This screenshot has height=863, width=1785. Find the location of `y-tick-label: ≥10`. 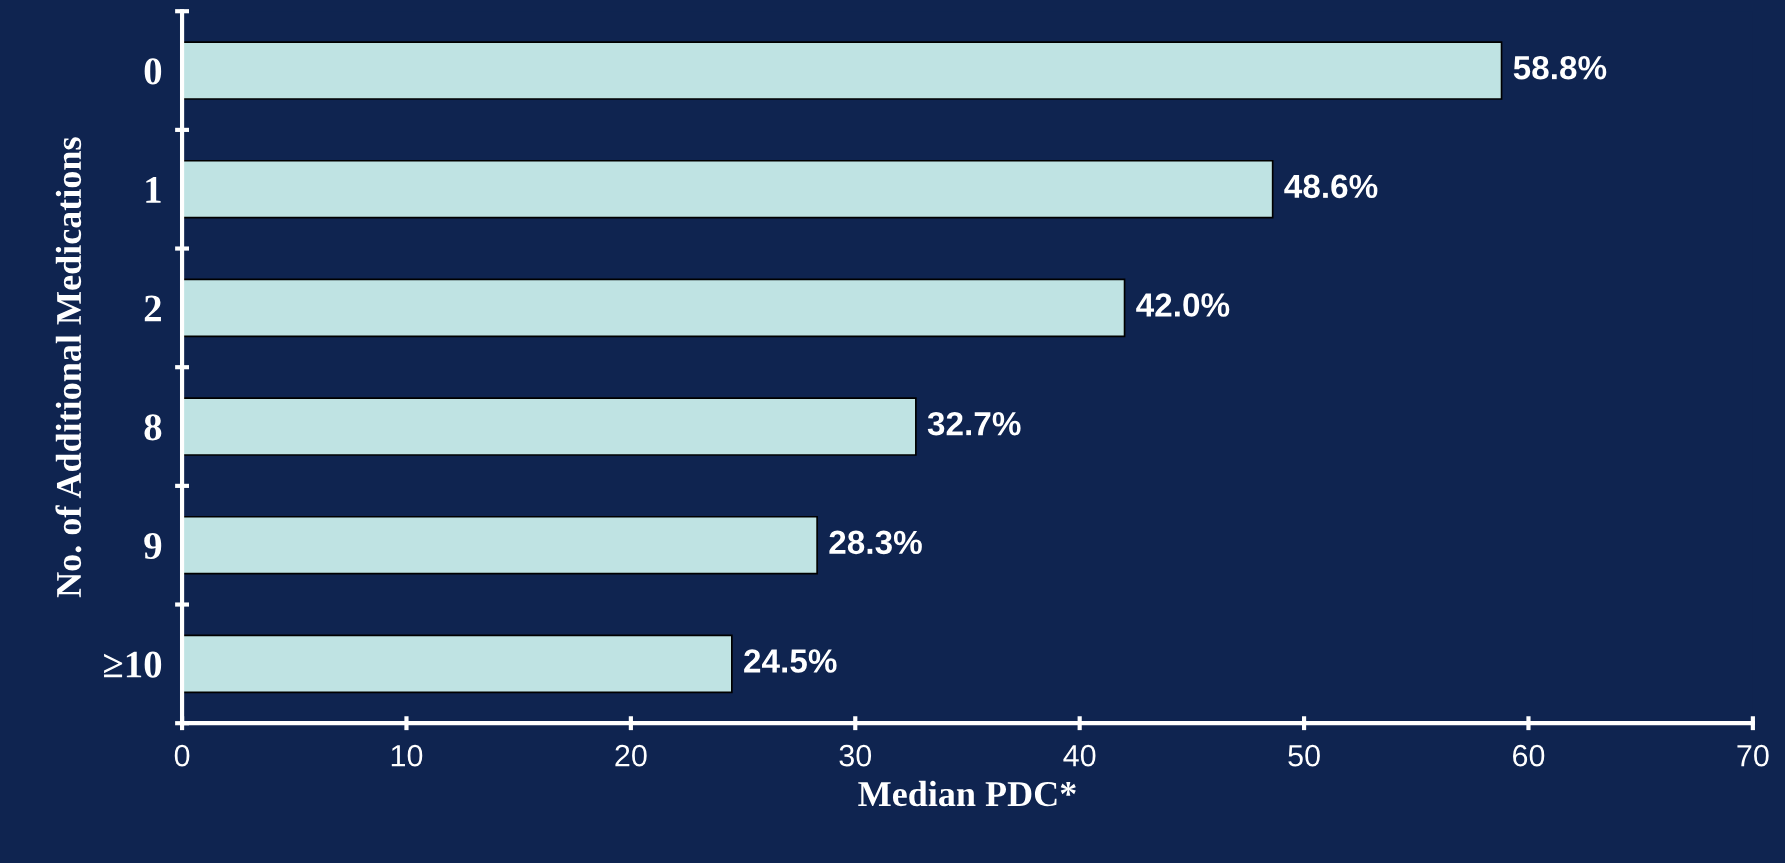

y-tick-label: ≥10 is located at coordinates (133, 664).